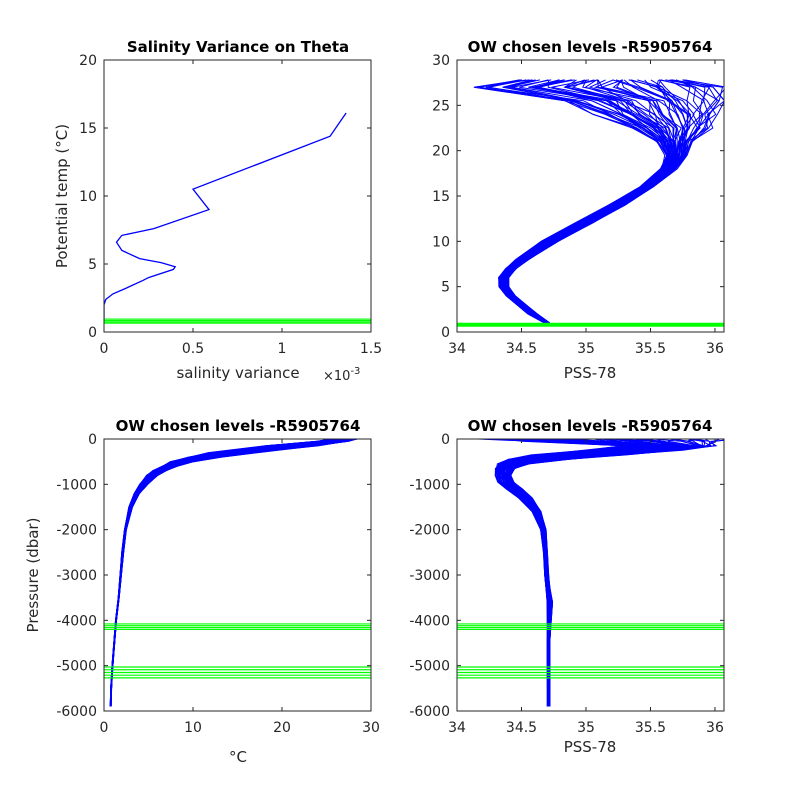  Describe the element at coordinates (336, 376) in the screenshot. I see `x-exponent-base: ×10` at that location.